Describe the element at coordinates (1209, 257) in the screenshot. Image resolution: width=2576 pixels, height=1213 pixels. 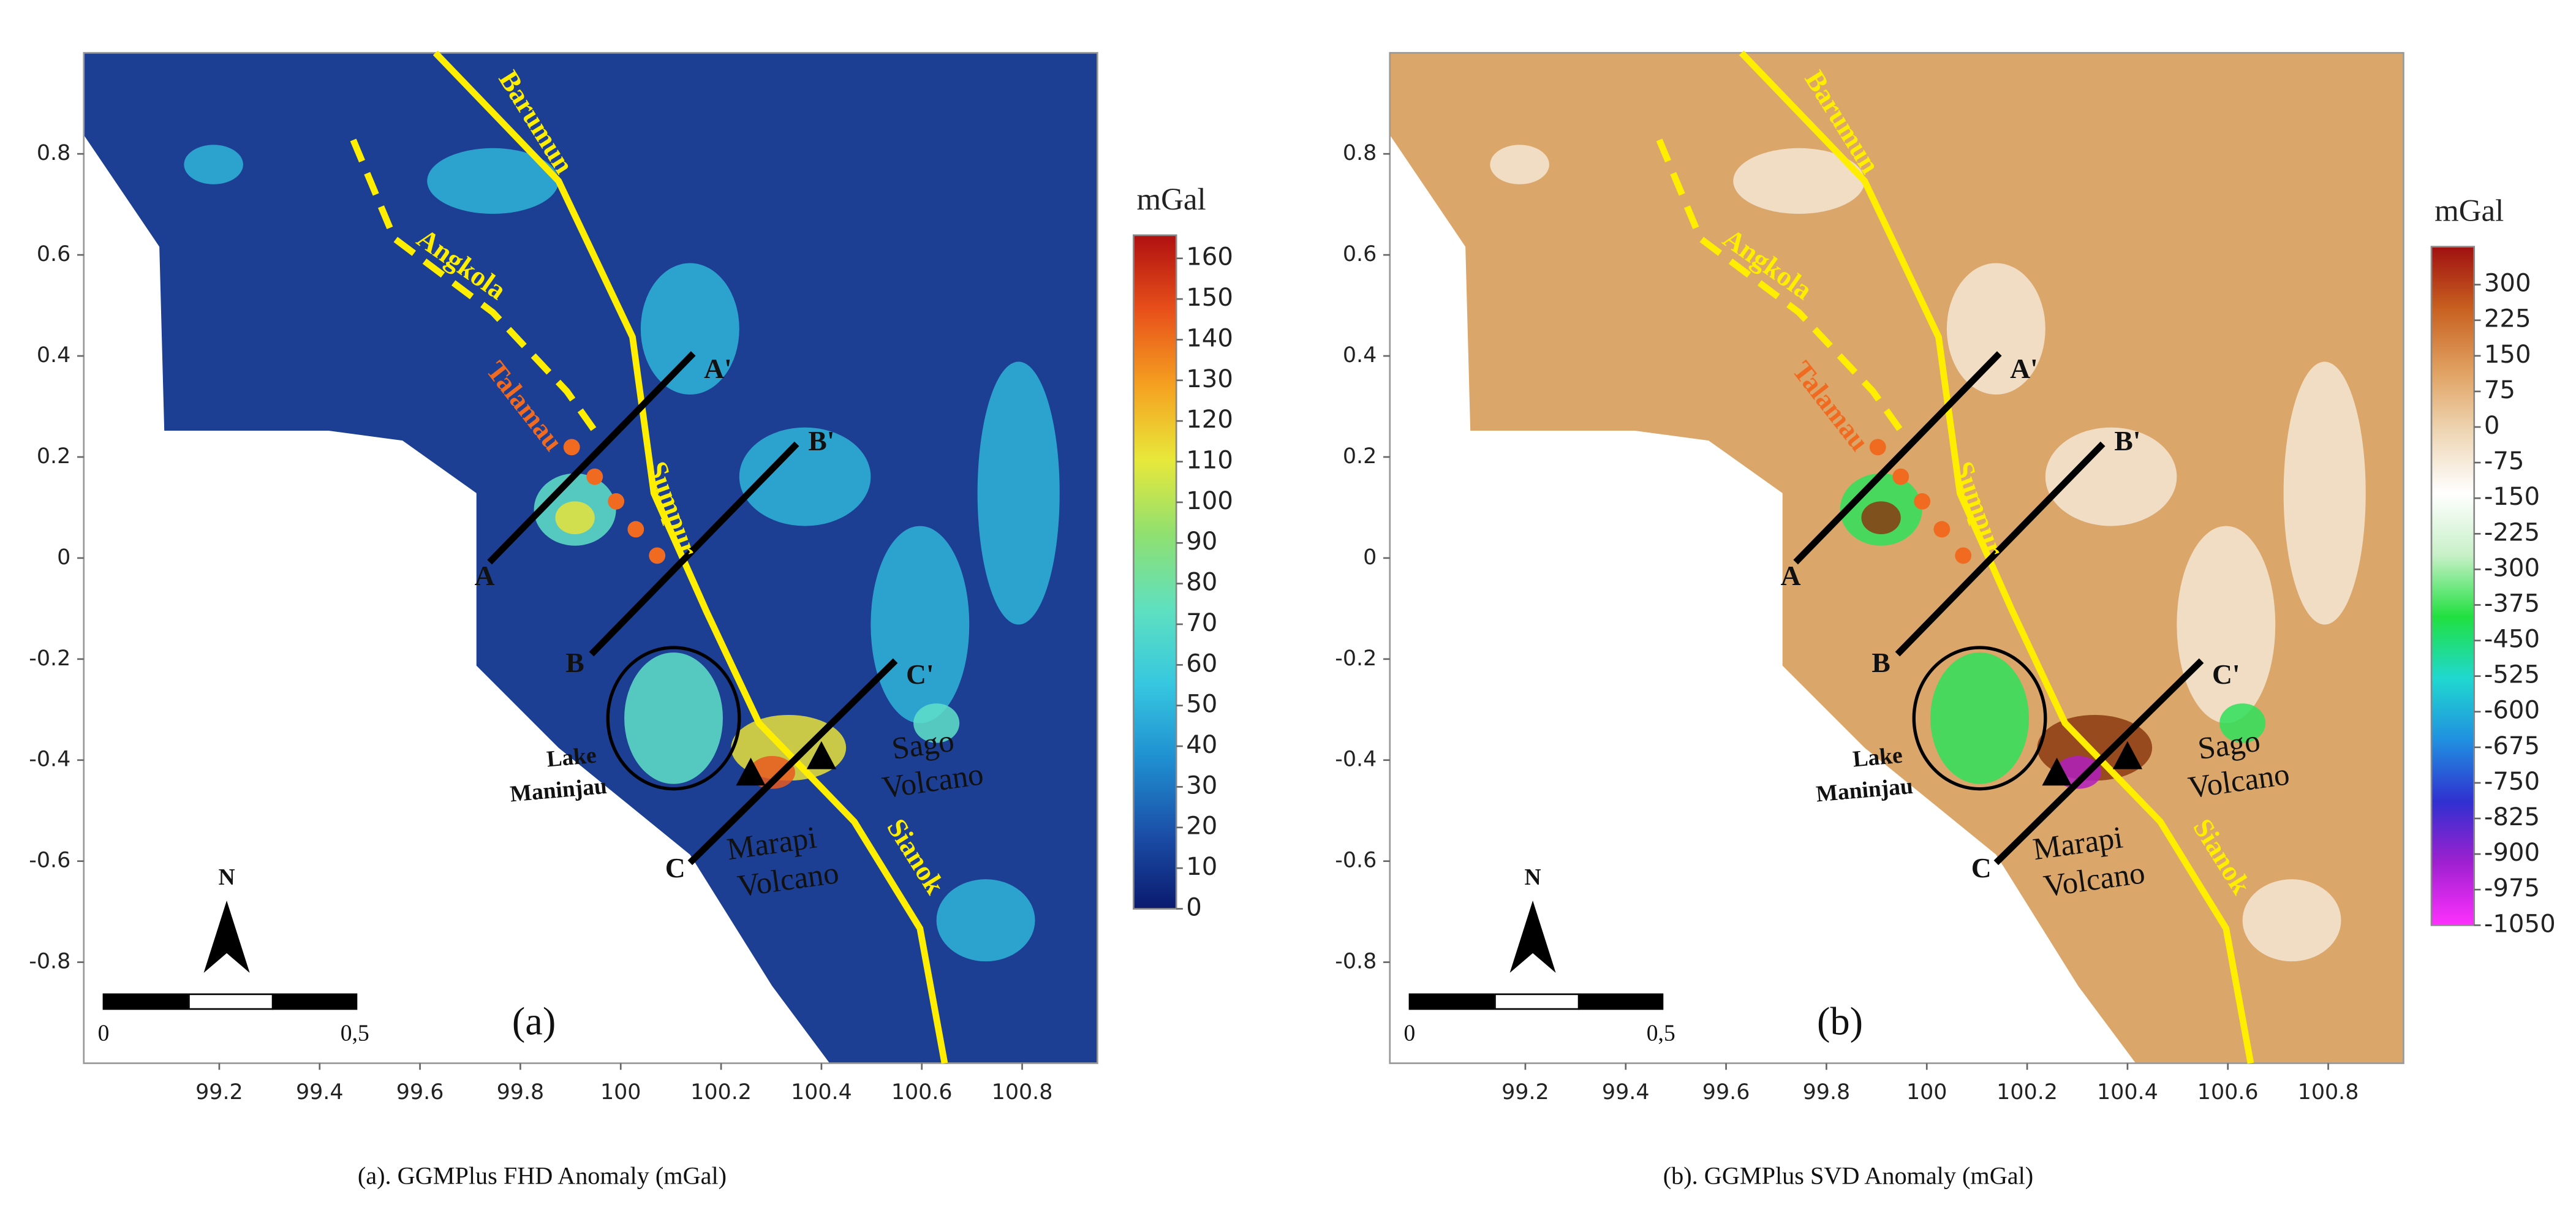
I see `colorbar-tick-label: 160` at that location.